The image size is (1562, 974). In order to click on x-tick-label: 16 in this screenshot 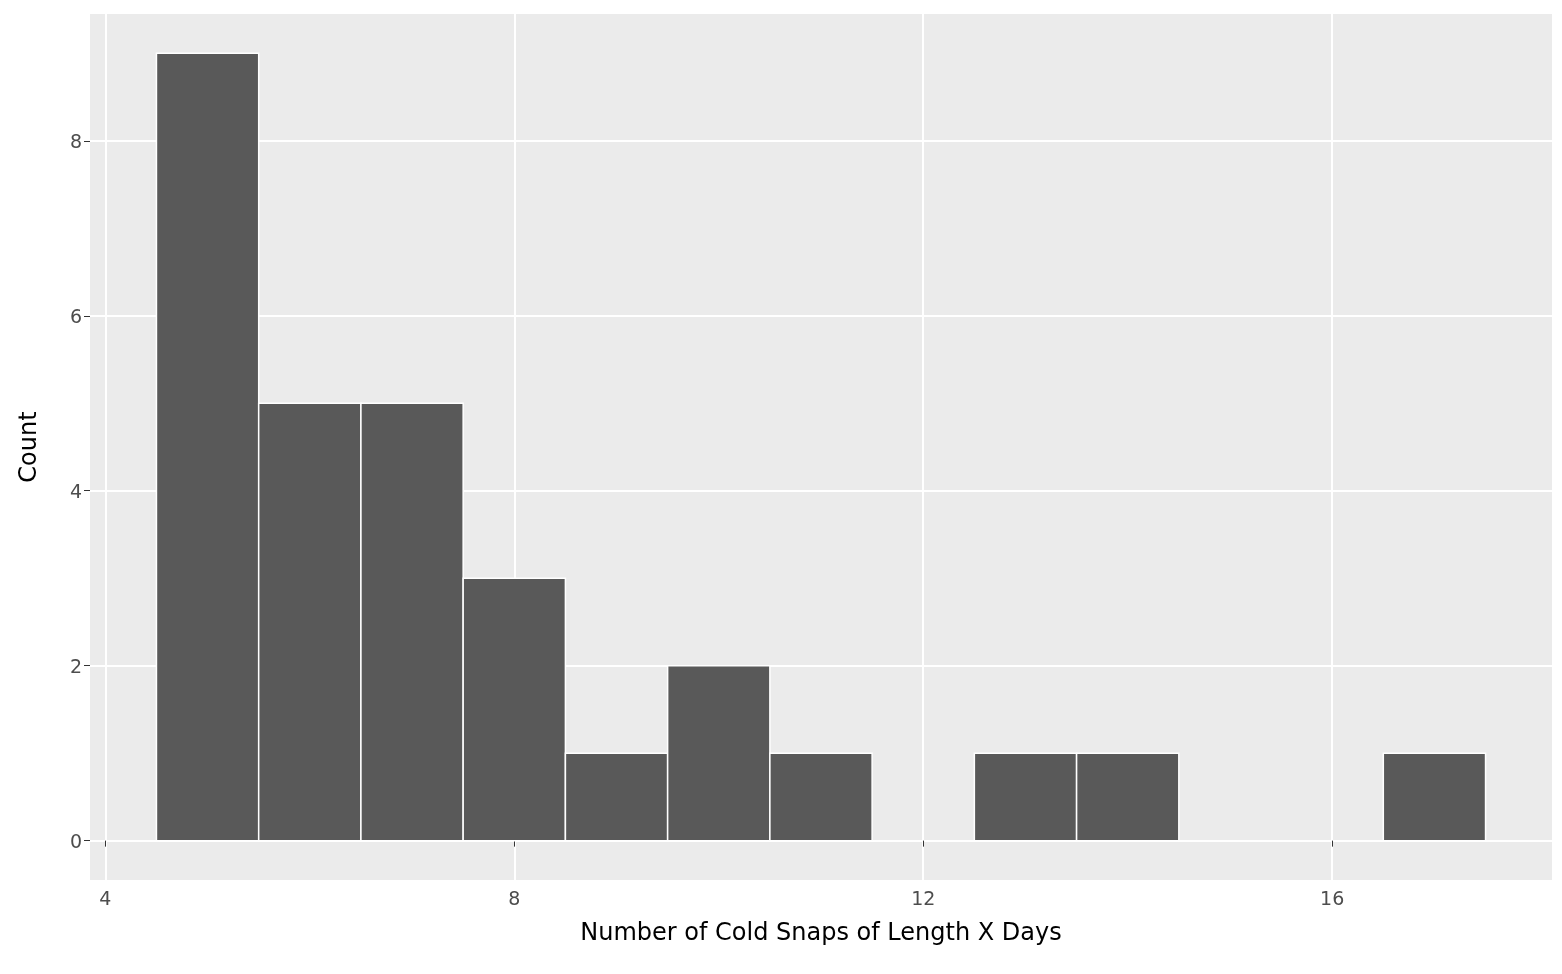, I will do `click(1332, 897)`.